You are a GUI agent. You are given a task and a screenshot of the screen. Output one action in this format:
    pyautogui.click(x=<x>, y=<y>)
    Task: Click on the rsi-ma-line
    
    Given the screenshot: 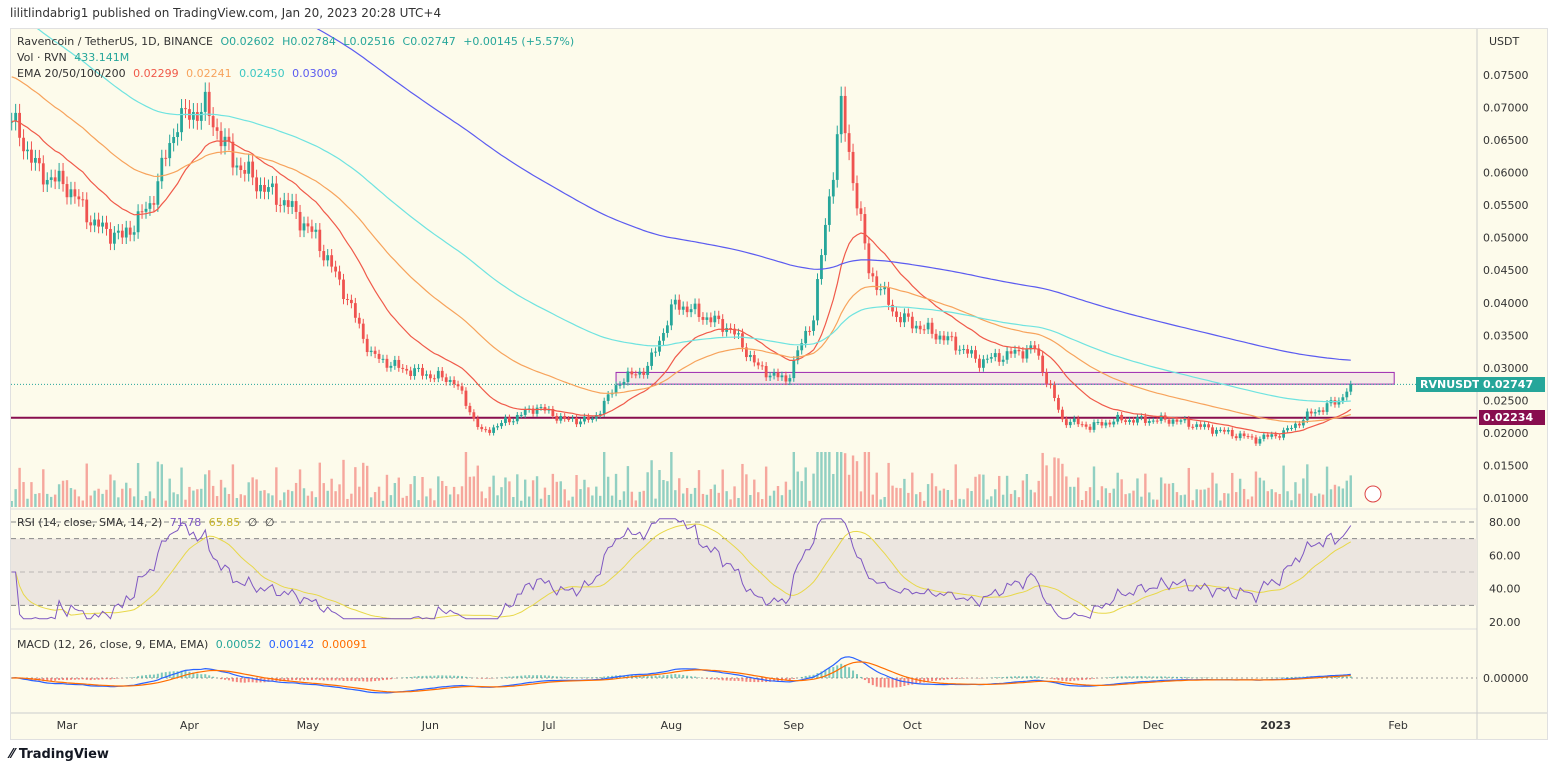 What is the action you would take?
    pyautogui.click(x=681, y=571)
    